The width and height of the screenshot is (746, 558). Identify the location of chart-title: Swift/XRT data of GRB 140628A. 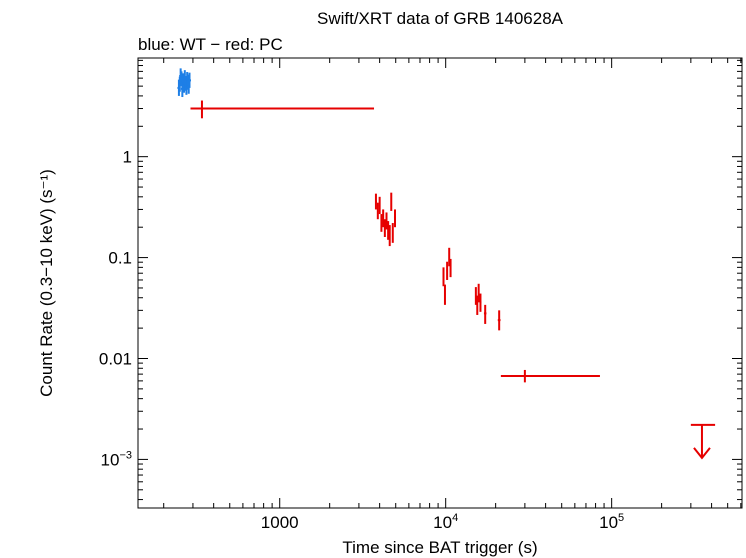
(440, 18).